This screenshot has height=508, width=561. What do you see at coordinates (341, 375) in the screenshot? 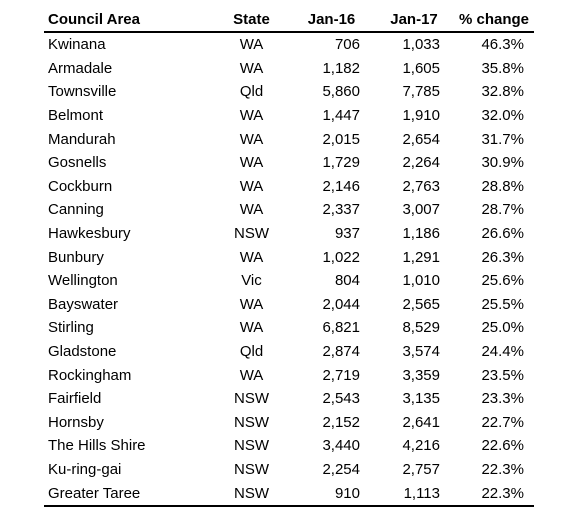
I see `cell-jan-16: 2,719` at bounding box center [341, 375].